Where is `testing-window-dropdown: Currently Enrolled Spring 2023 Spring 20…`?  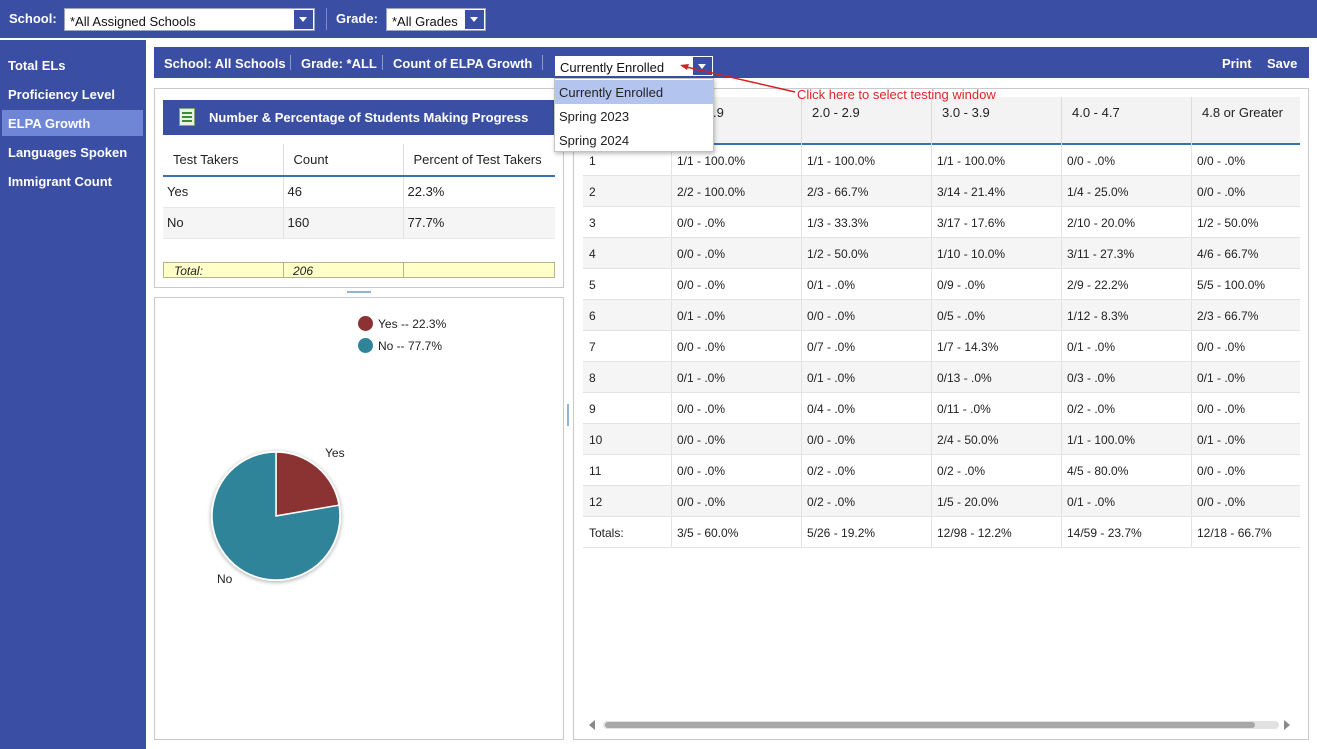 testing-window-dropdown: Currently Enrolled Spring 2023 Spring 20… is located at coordinates (634, 115).